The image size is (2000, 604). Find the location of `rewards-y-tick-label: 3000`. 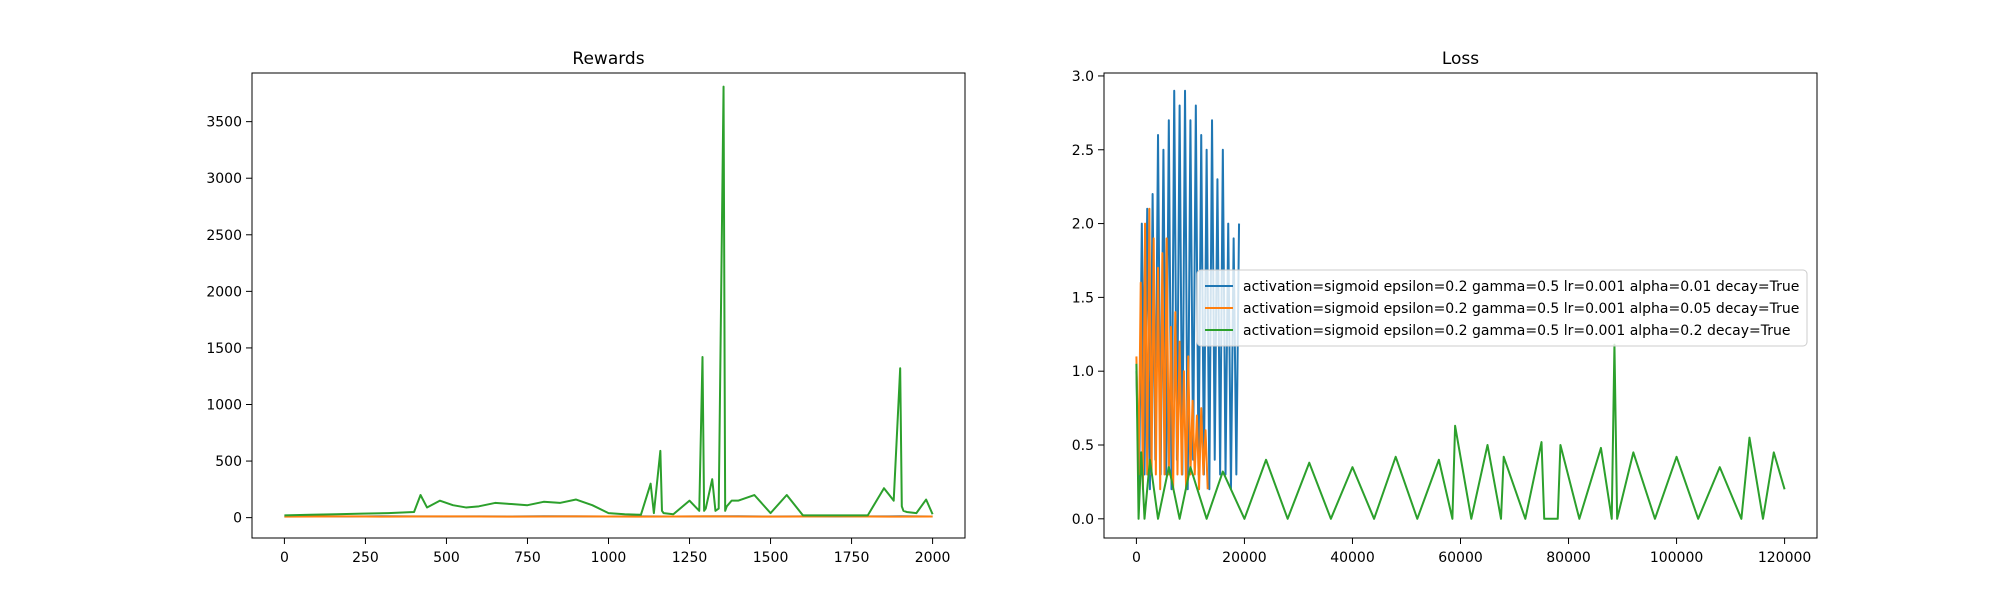

rewards-y-tick-label: 3000 is located at coordinates (224, 179).